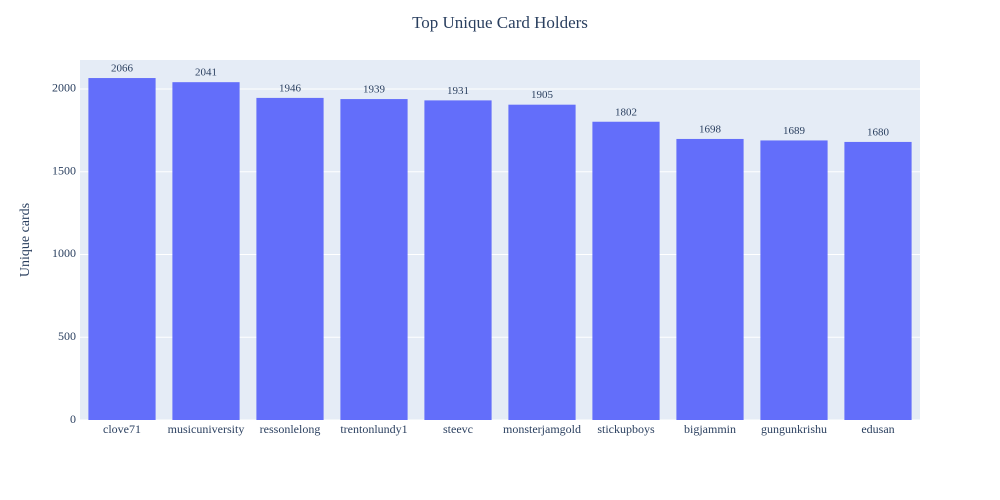 Image resolution: width=1000 pixels, height=500 pixels. What do you see at coordinates (710, 429) in the screenshot?
I see `x-tick-label: bigjammin` at bounding box center [710, 429].